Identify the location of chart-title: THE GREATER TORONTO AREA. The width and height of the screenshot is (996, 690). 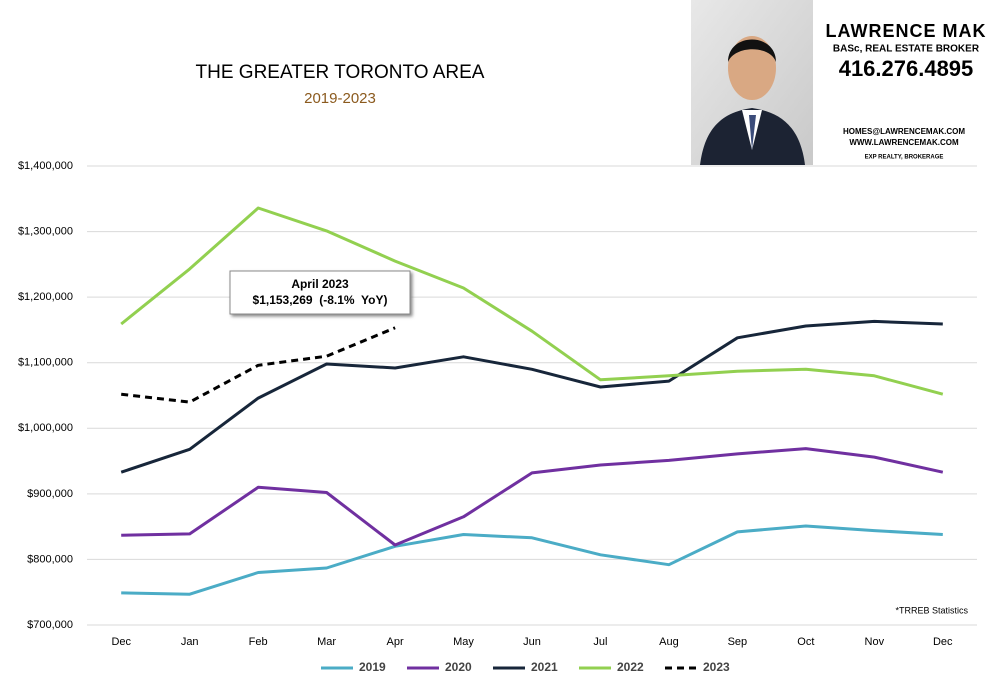
(340, 72).